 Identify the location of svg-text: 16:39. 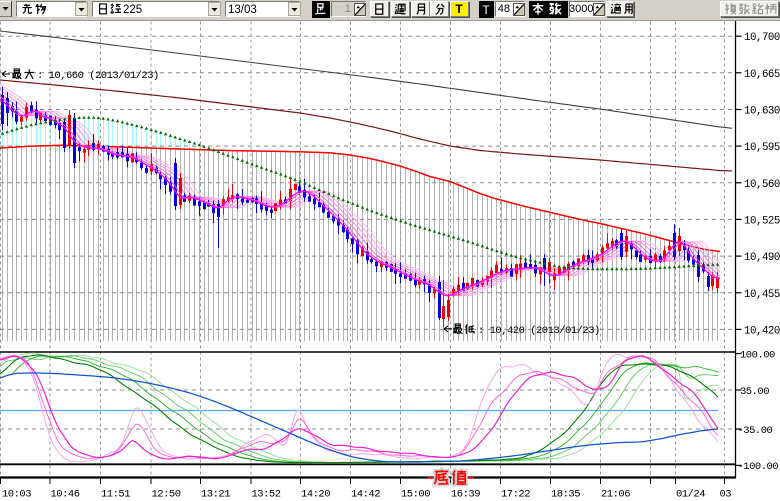
(465, 495).